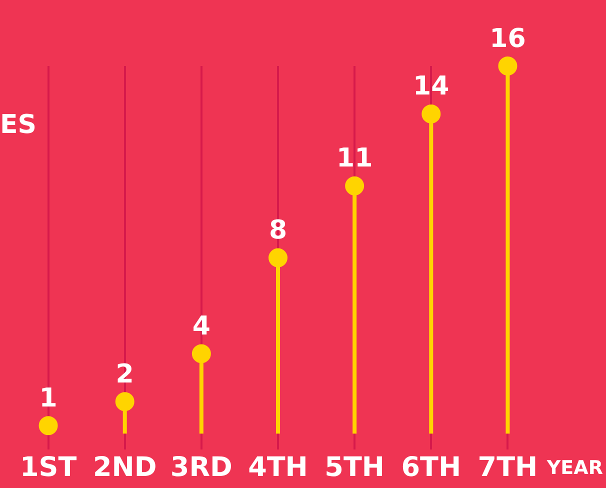 The height and width of the screenshot is (488, 606). I want to click on x-axis-title: YEAR, so click(575, 467).